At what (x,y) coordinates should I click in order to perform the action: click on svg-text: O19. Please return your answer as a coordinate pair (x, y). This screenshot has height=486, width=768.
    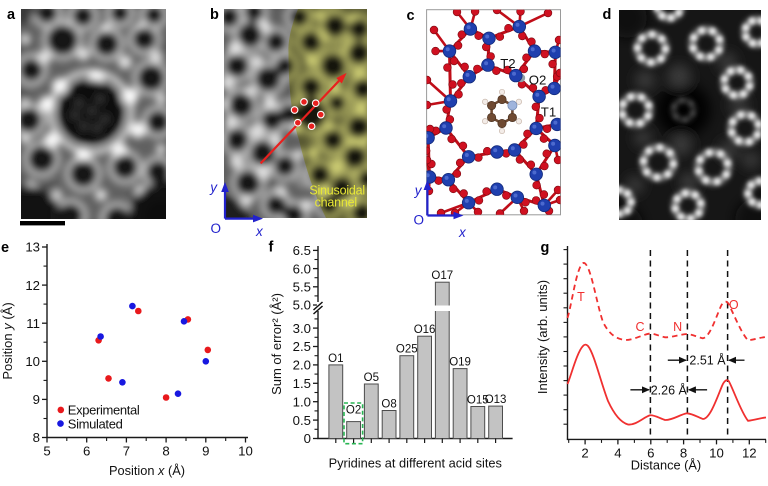
    Looking at the image, I should click on (460, 363).